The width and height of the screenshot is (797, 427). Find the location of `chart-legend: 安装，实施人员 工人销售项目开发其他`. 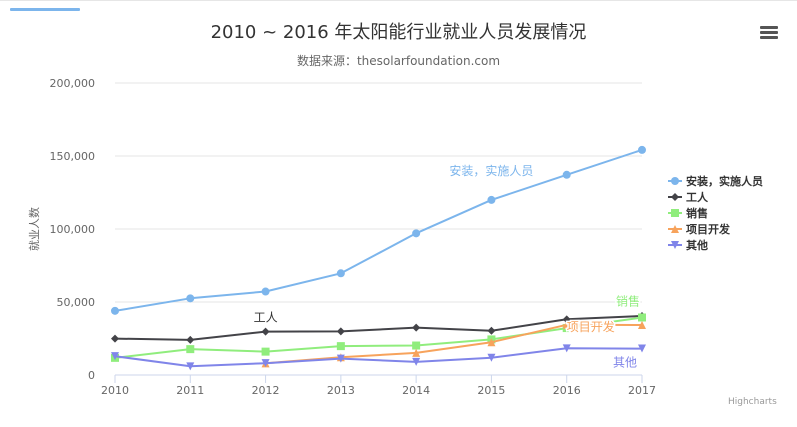

chart-legend: 安装，实施人员 工人销售项目开发其他 is located at coordinates (715, 213).